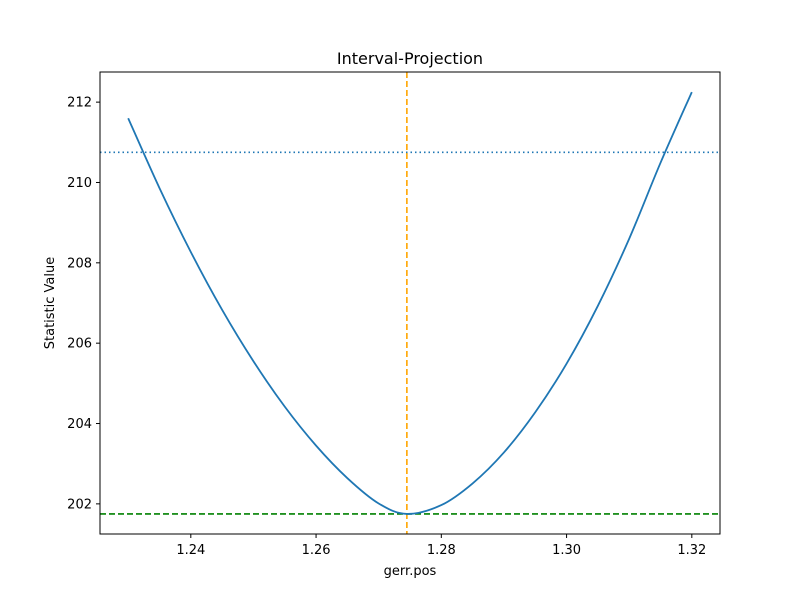 Image resolution: width=800 pixels, height=600 pixels. Describe the element at coordinates (441, 550) in the screenshot. I see `x-tick-label: 1.28` at that location.